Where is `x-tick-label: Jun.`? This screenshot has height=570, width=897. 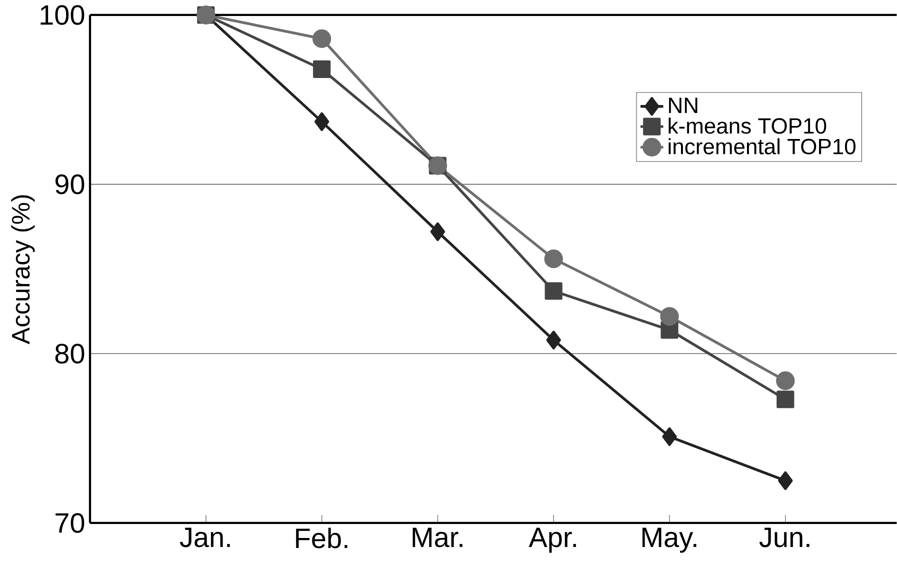
x-tick-label: Jun. is located at coordinates (784, 538).